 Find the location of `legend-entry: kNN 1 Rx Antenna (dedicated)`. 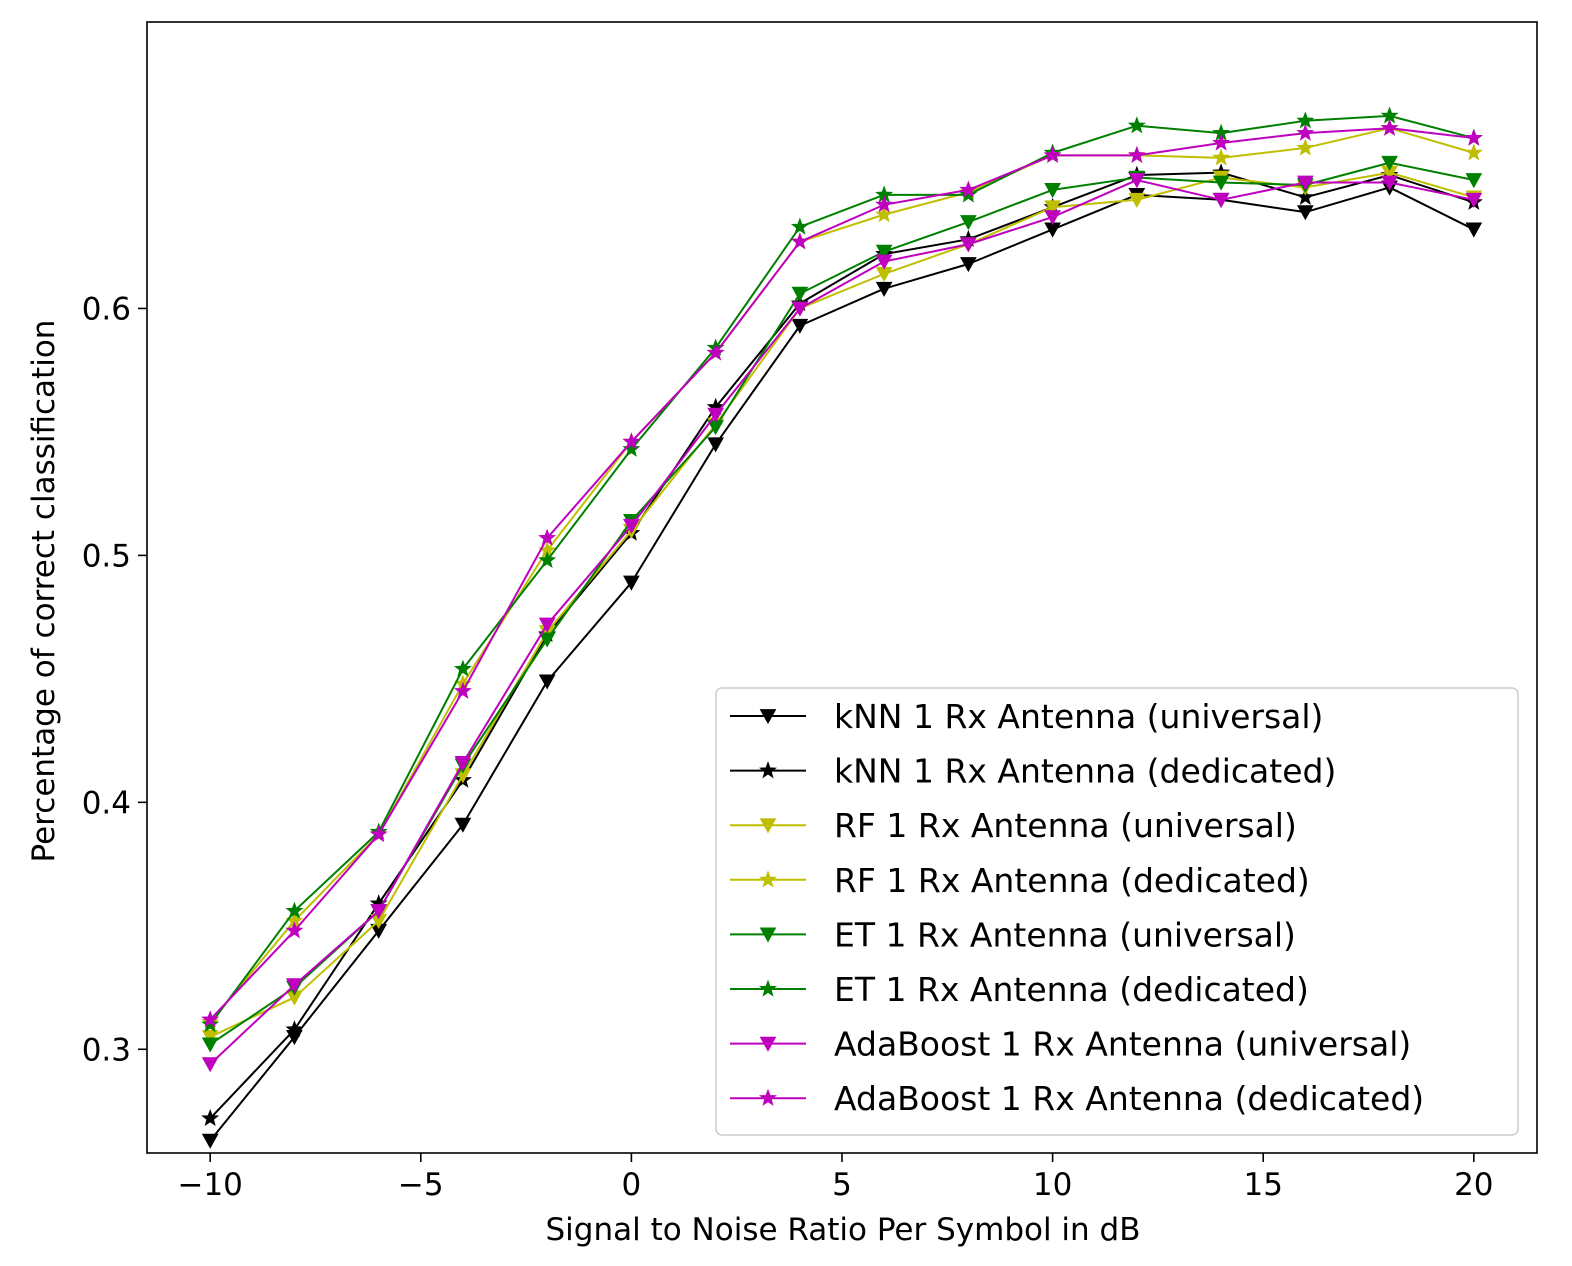

legend-entry: kNN 1 Rx Antenna (dedicated) is located at coordinates (1033, 771).